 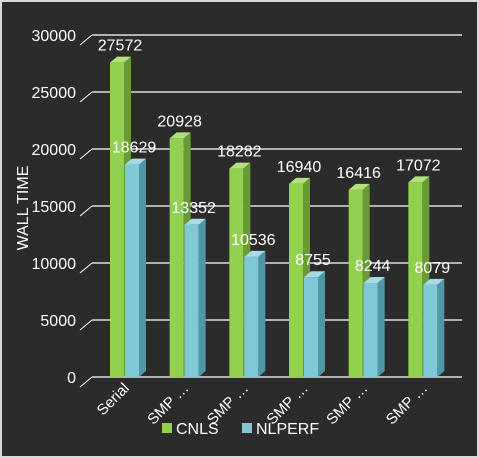 I want to click on data-label-cnls: 27572, so click(x=120, y=46).